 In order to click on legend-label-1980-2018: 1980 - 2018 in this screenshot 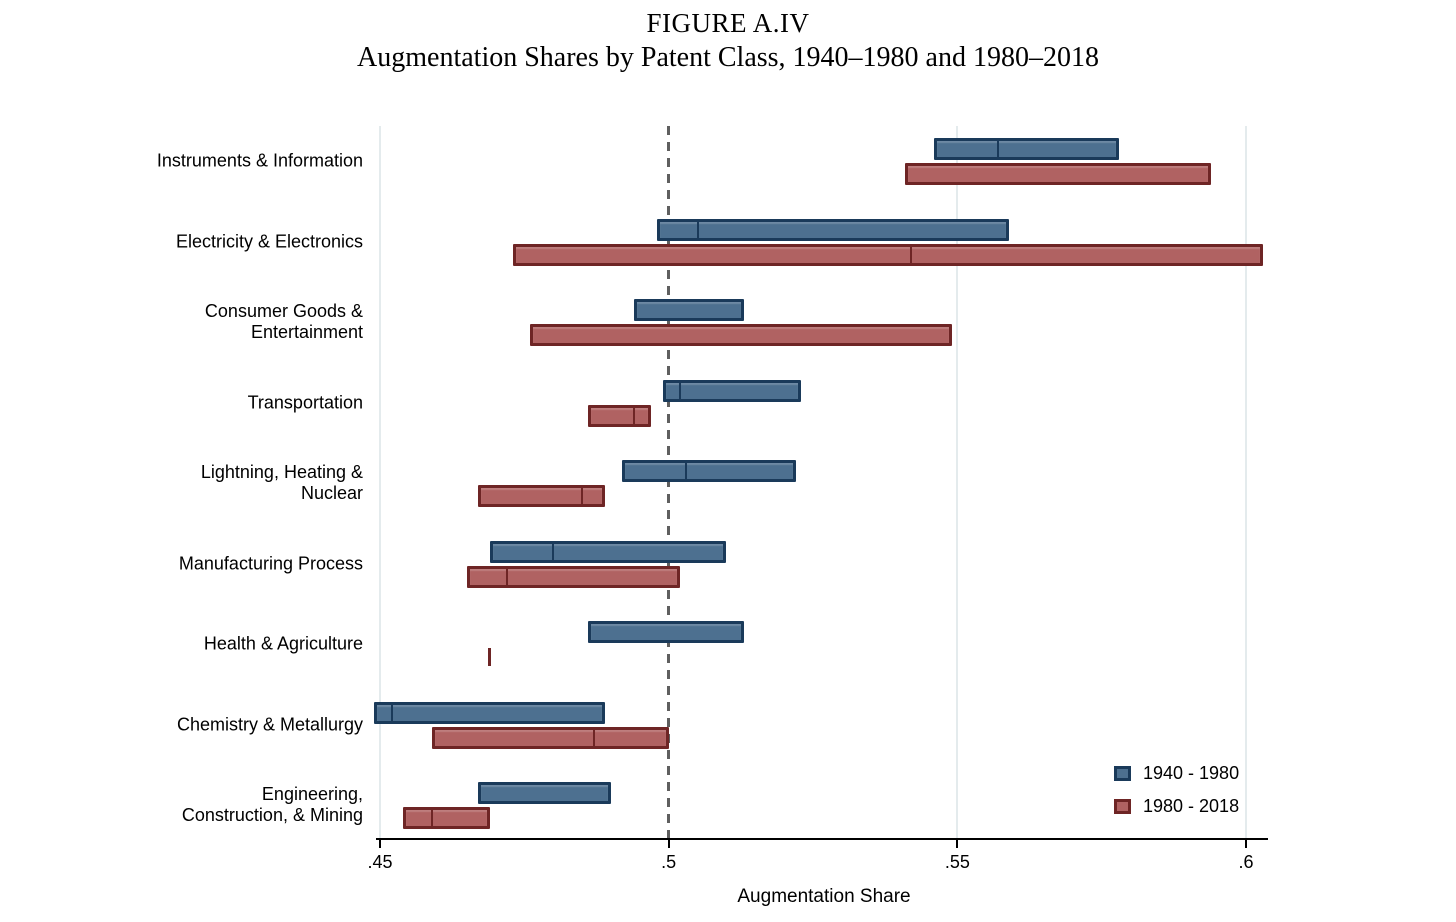, I will do `click(1191, 805)`.